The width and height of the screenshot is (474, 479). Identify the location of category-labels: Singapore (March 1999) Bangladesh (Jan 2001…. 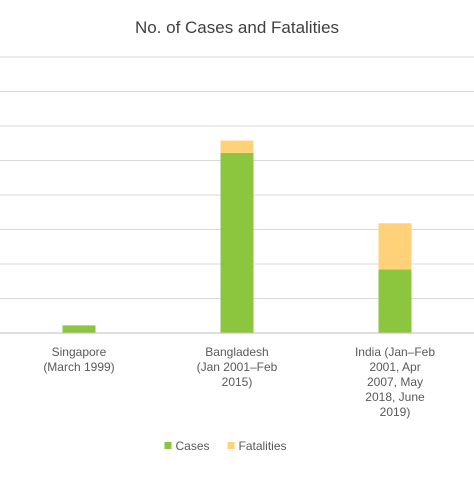
(239, 382).